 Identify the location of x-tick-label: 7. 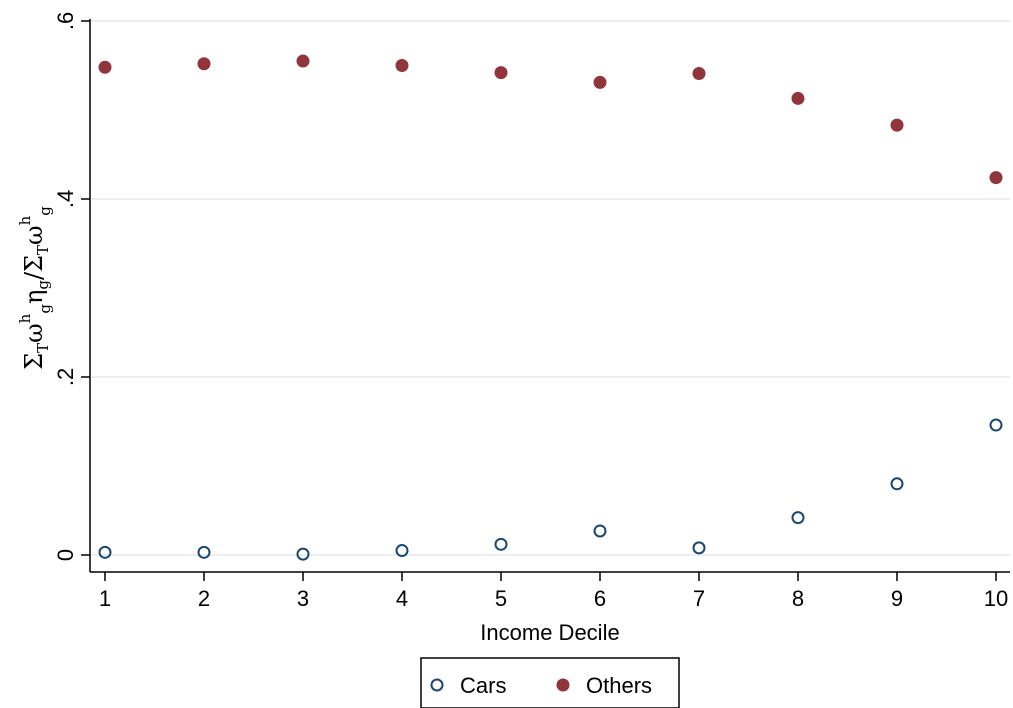
(699, 598).